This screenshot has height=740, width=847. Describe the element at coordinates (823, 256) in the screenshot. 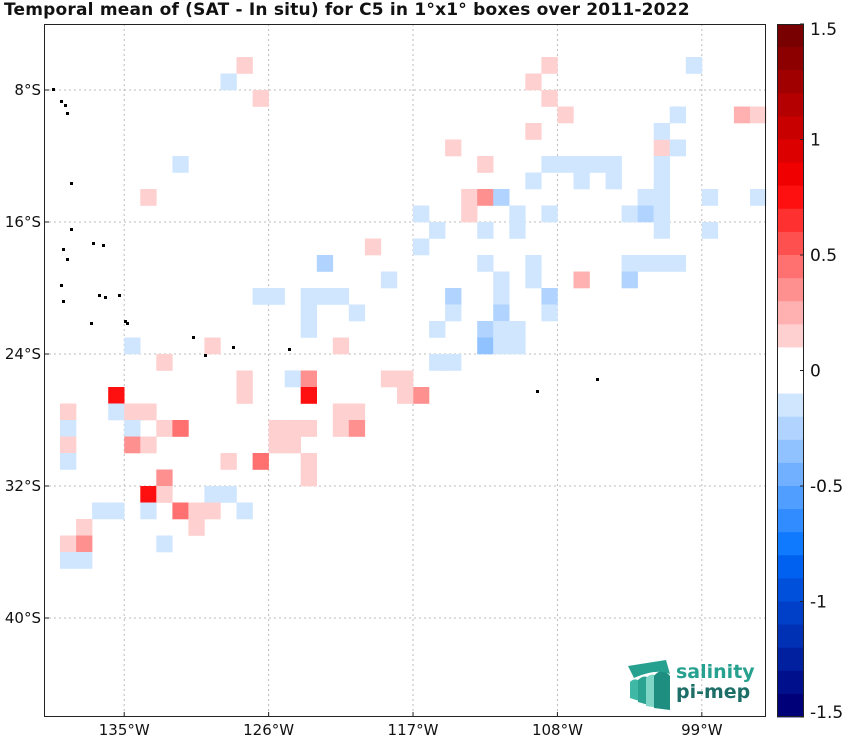

I see `colorbar-tick-label: 0.5` at that location.